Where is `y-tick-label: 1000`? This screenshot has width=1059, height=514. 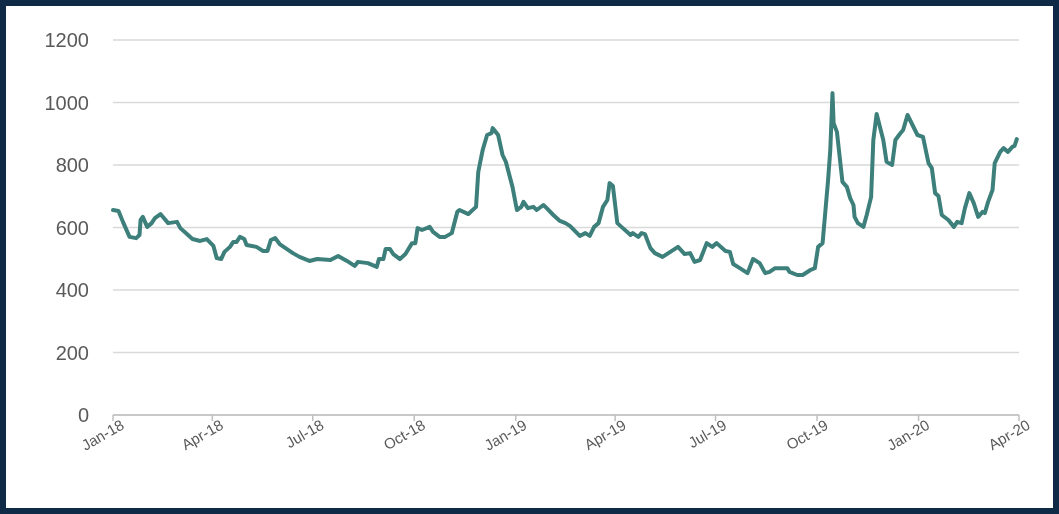
y-tick-label: 1000 is located at coordinates (66, 102).